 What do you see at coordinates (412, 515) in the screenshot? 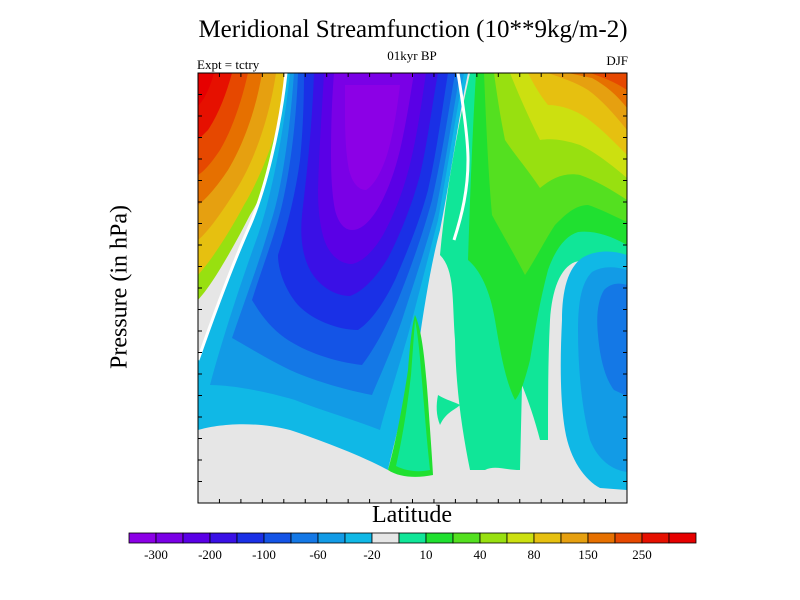
I see `x-axis-label: Latitude` at bounding box center [412, 515].